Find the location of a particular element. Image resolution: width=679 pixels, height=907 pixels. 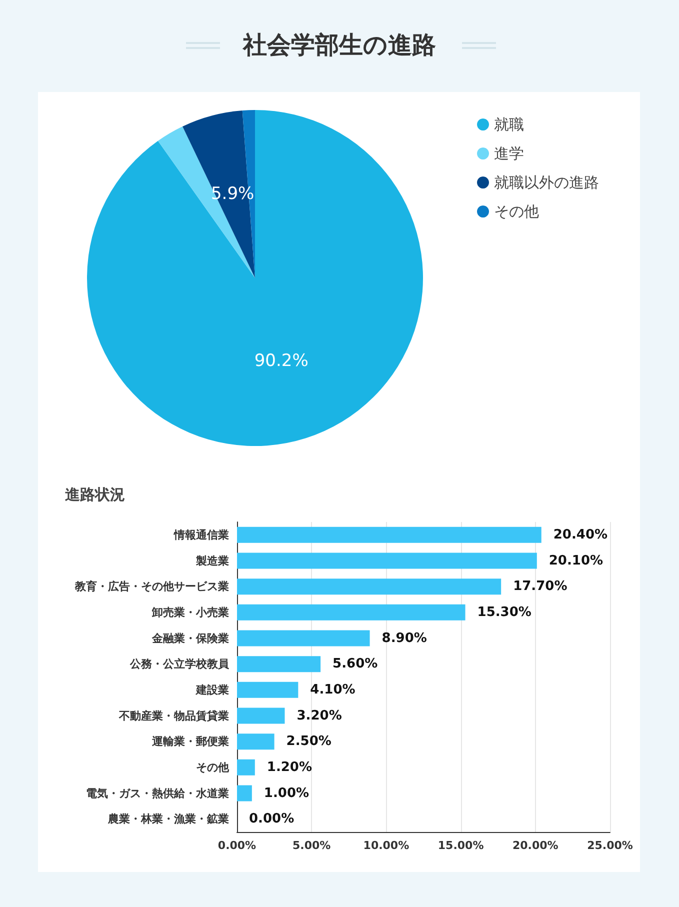

x-tick-label: 20.00% is located at coordinates (535, 845).